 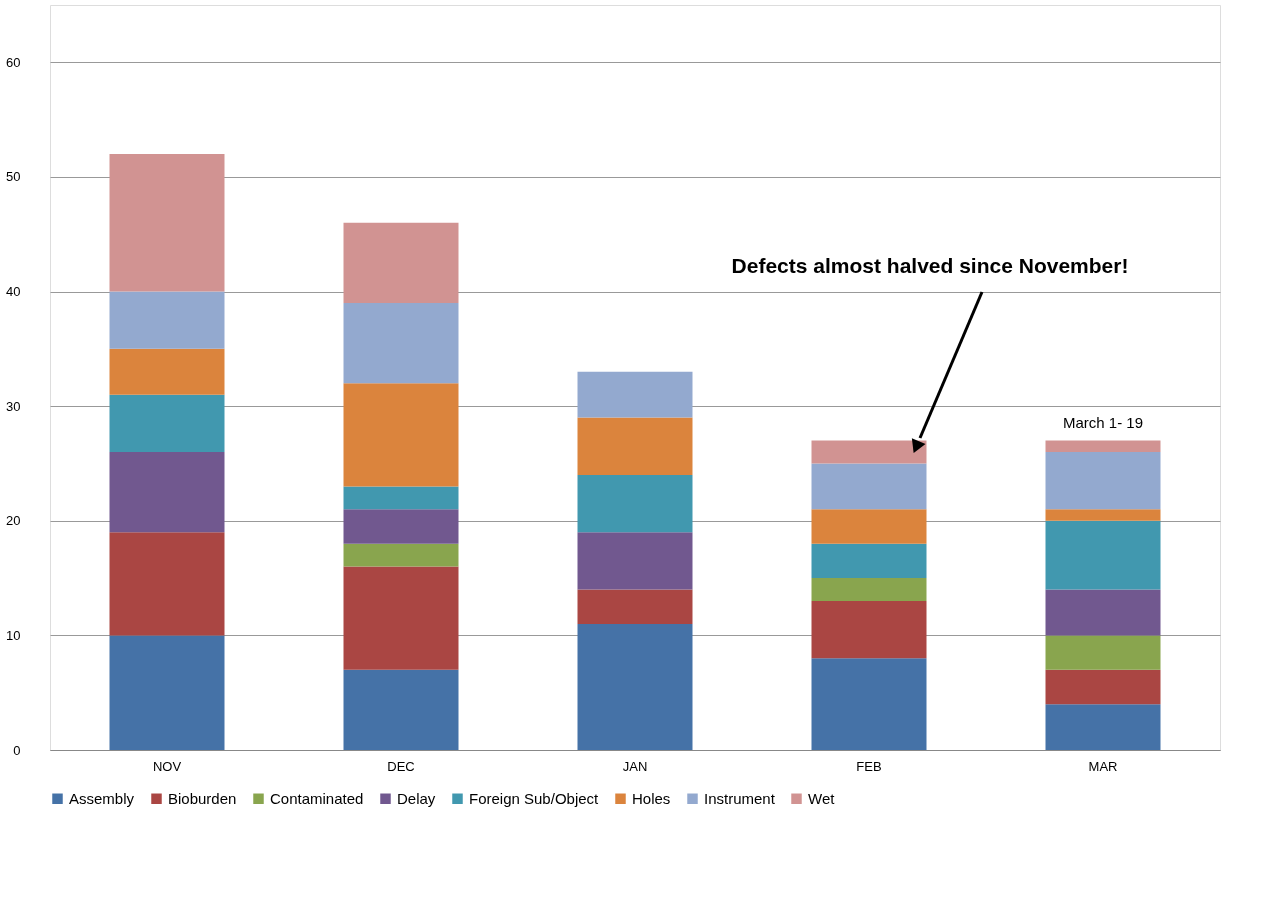 I want to click on legend-label: Contaminated, so click(x=317, y=798).